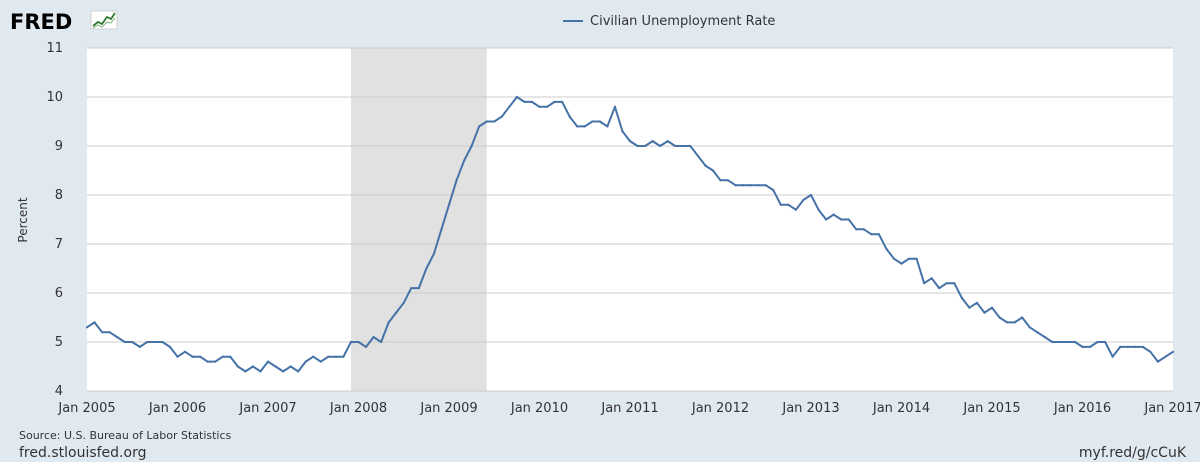  Describe the element at coordinates (59, 244) in the screenshot. I see `y-tick-label: 7` at that location.